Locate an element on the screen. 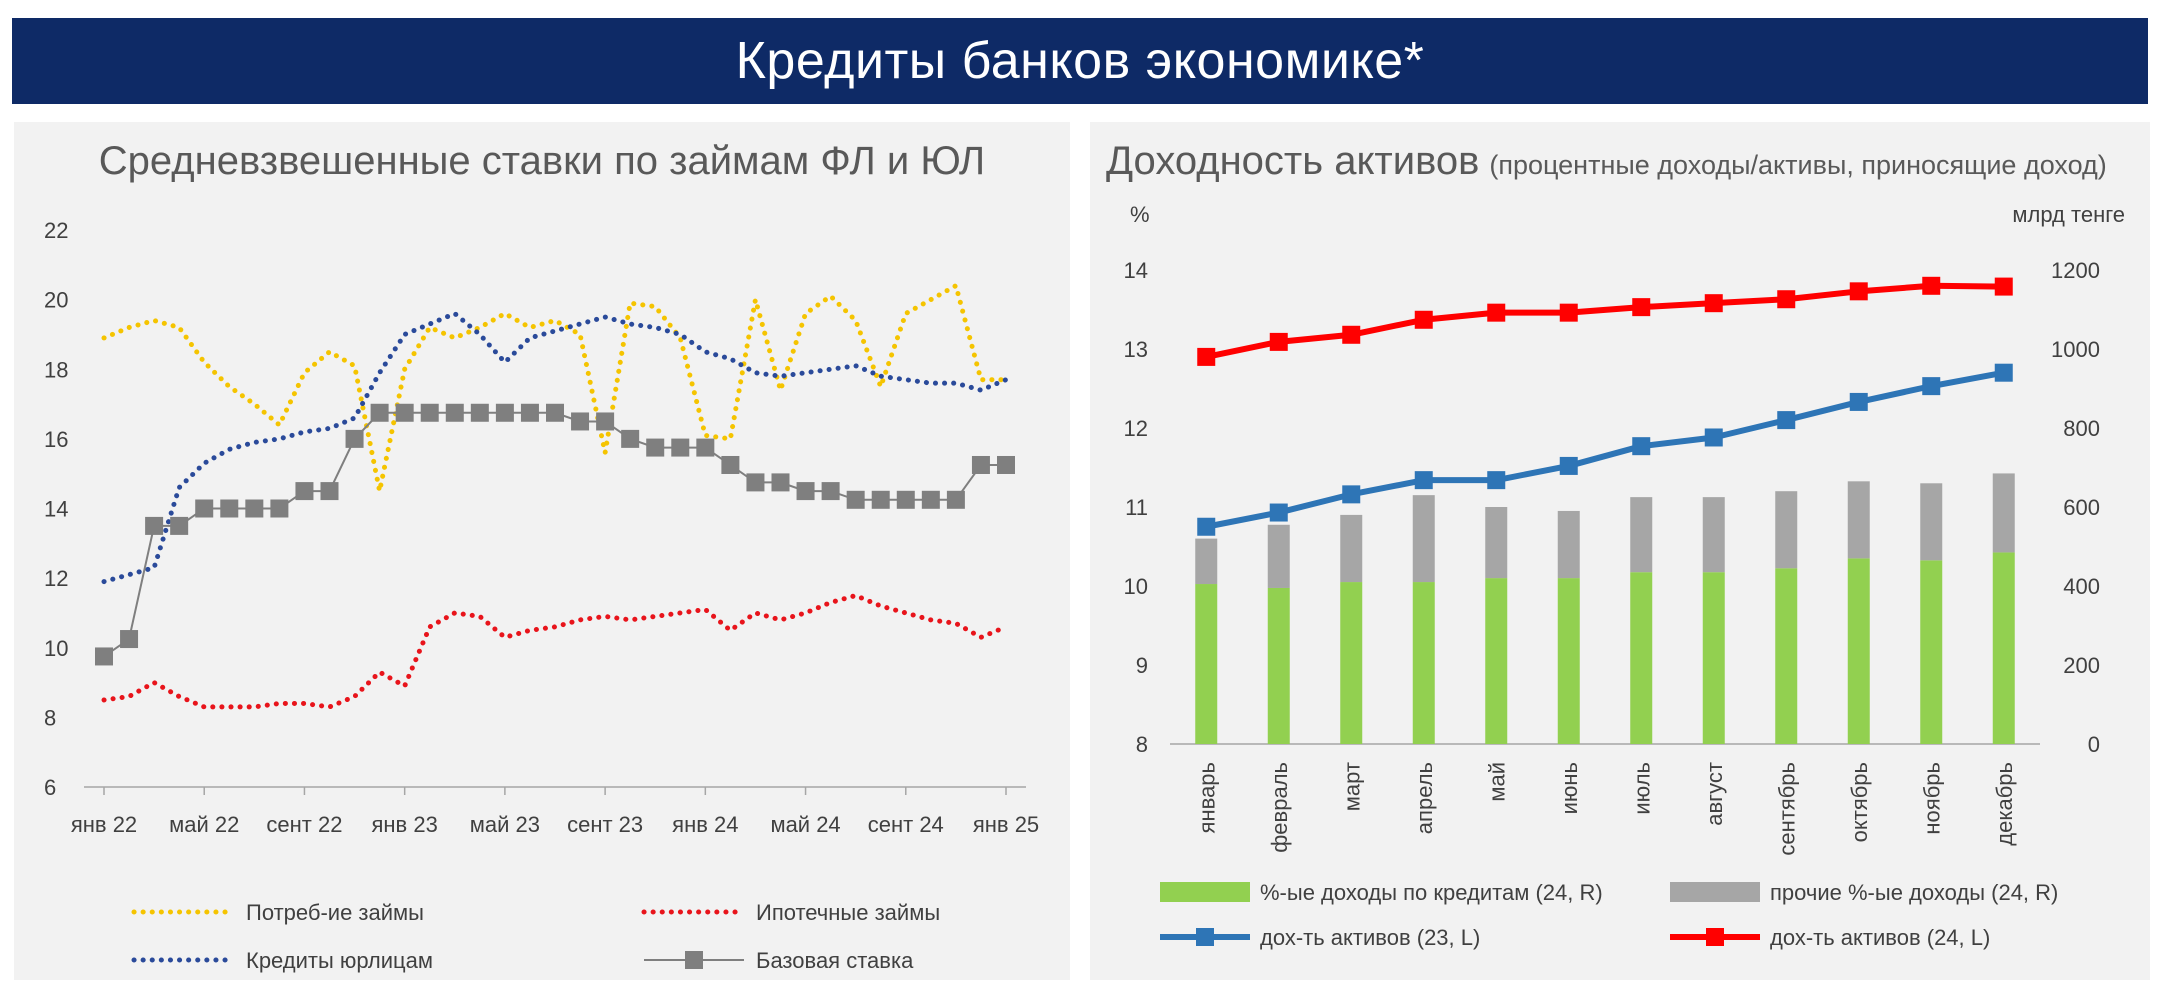 This screenshot has height=987, width=2160. x-category-label: октябрь is located at coordinates (1859, 802).